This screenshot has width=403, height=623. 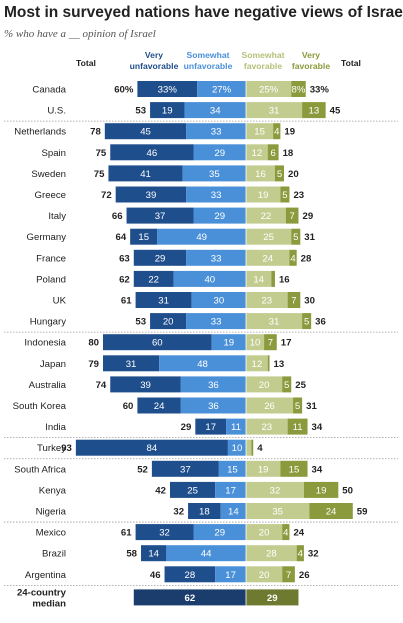 What do you see at coordinates (93, 364) in the screenshot?
I see `total-unfavorable: 79` at bounding box center [93, 364].